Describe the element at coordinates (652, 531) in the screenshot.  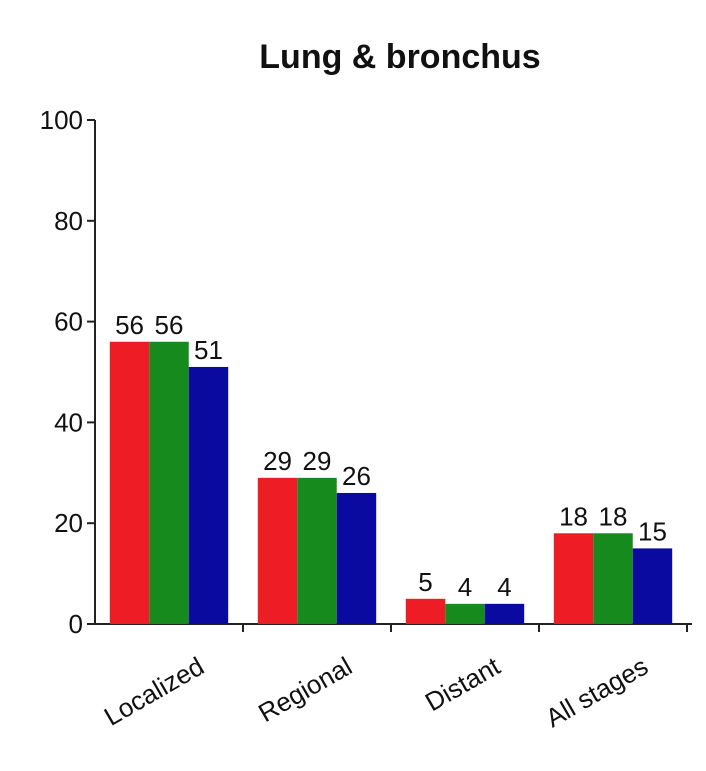
I see `value-label: 15` at that location.